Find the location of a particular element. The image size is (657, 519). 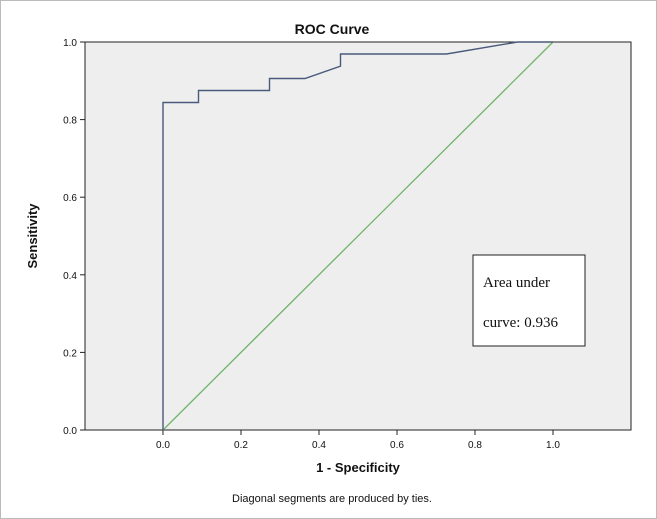

auc-annotation: Area under curve: 0.936 is located at coordinates (529, 300).